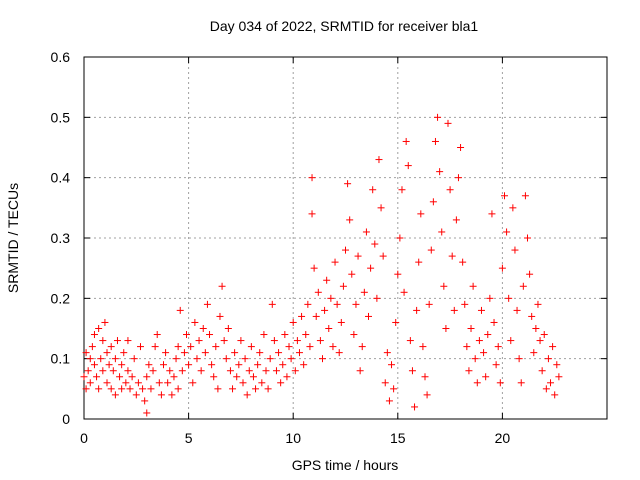 This screenshot has height=480, width=640. What do you see at coordinates (503, 438) in the screenshot?
I see `x-tick-label: 20` at bounding box center [503, 438].